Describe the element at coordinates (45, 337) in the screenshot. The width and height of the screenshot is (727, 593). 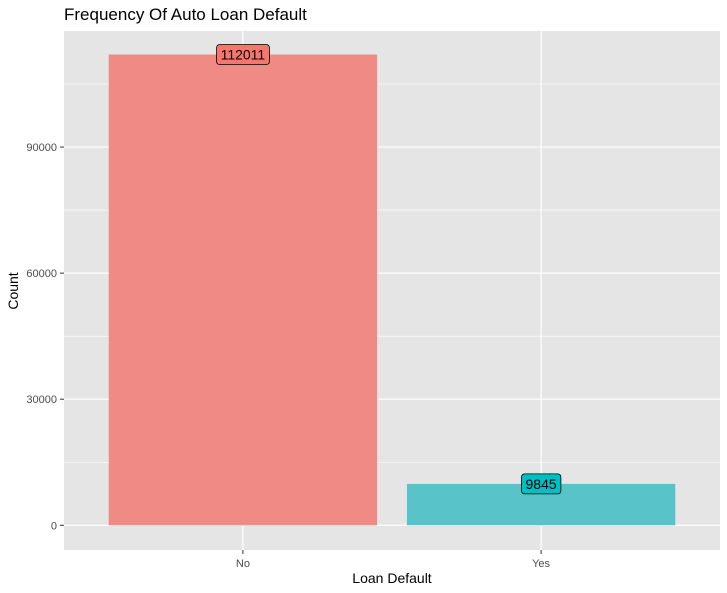
I see `y-axis: 0 30000 60000 90000` at that location.